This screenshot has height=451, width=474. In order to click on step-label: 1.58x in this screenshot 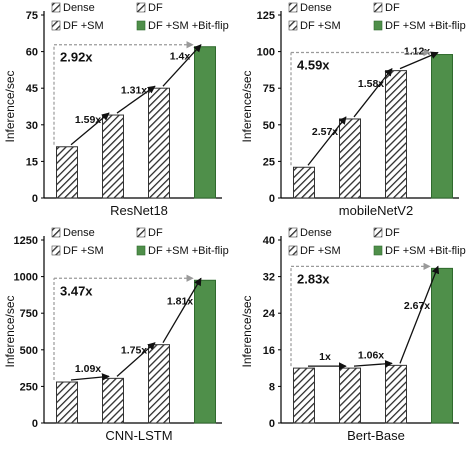, I will do `click(371, 84)`.